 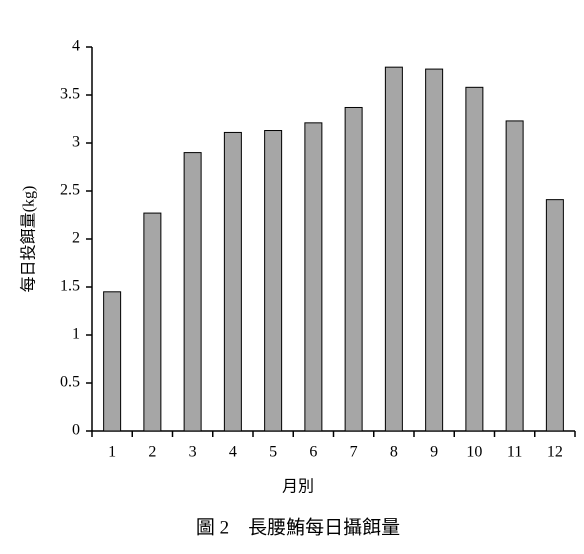 I want to click on y-tick-label: 1.5, so click(x=70, y=286).